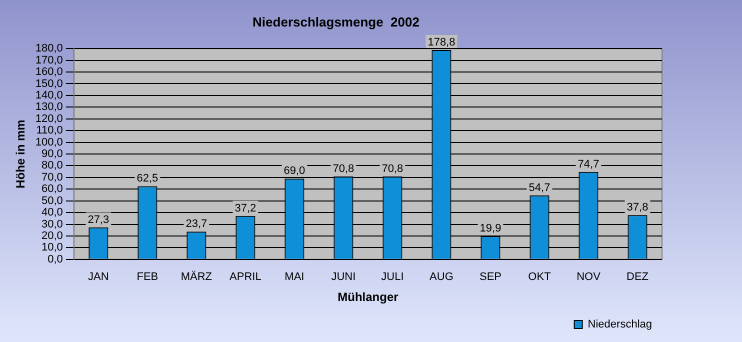 The width and height of the screenshot is (742, 342). Describe the element at coordinates (620, 324) in the screenshot. I see `legend-label: Niederschlag` at that location.